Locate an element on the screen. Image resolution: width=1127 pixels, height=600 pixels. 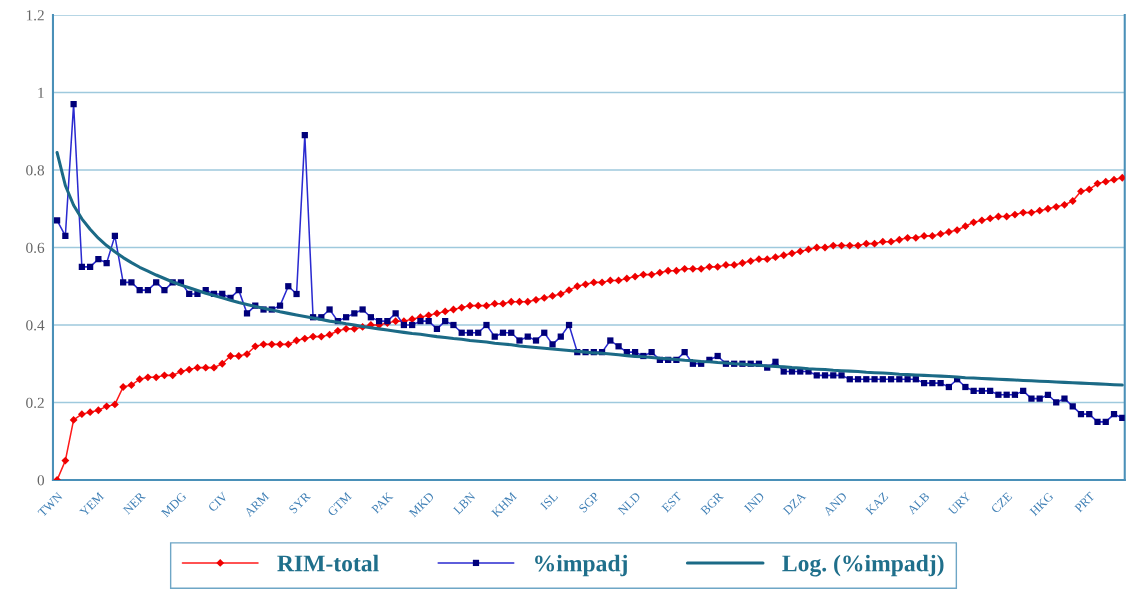
y-tick-label: 0.2 is located at coordinates (35, 403).